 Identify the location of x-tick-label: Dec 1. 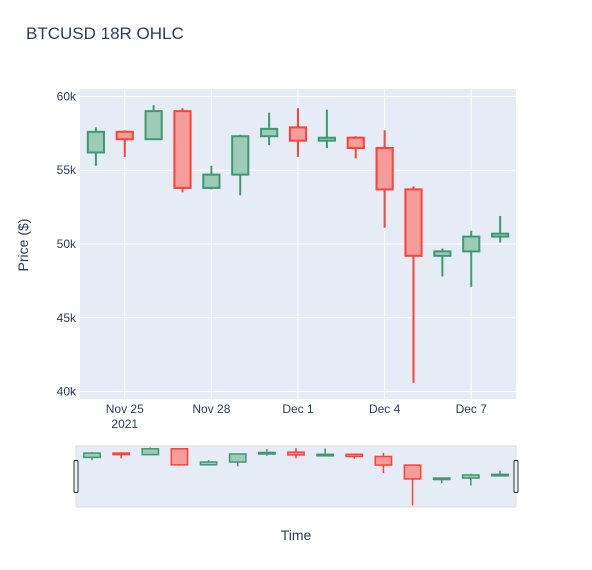
(298, 409).